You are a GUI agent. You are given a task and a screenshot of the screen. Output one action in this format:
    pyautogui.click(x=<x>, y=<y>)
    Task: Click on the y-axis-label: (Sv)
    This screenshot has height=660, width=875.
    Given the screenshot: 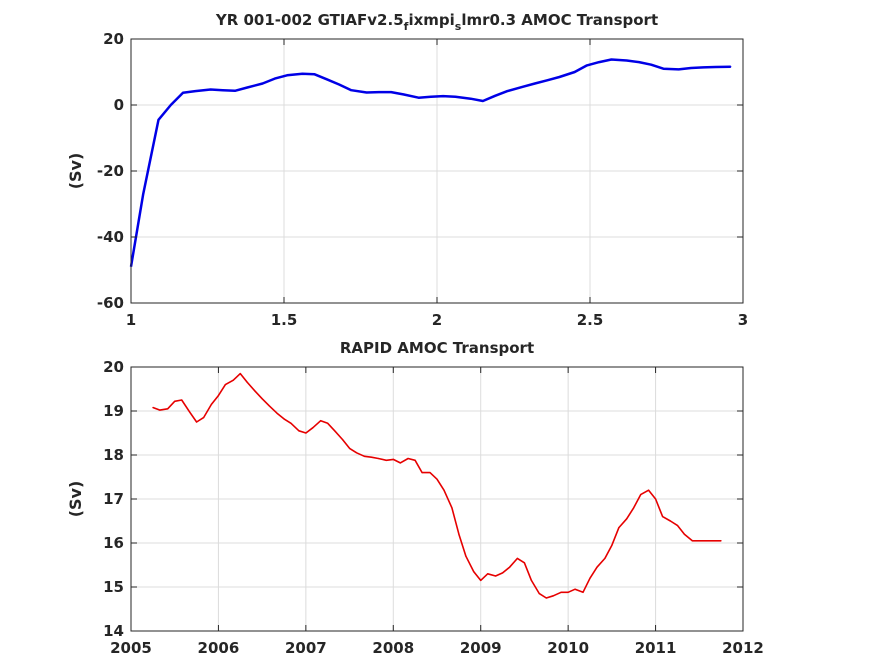 What is the action you would take?
    pyautogui.click(x=75, y=171)
    